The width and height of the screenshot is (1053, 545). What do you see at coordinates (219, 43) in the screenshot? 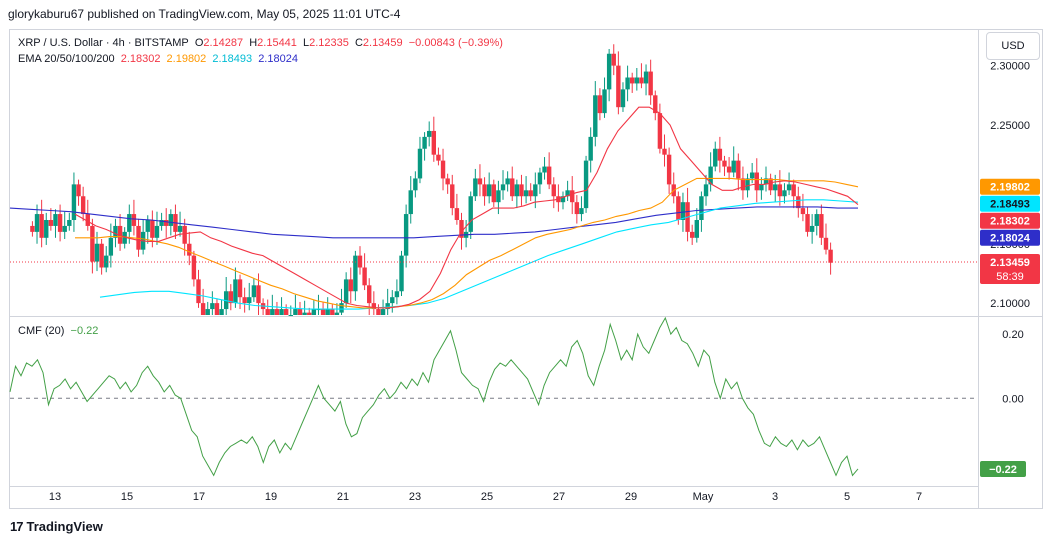
I see `open-label: O2.14287` at bounding box center [219, 43].